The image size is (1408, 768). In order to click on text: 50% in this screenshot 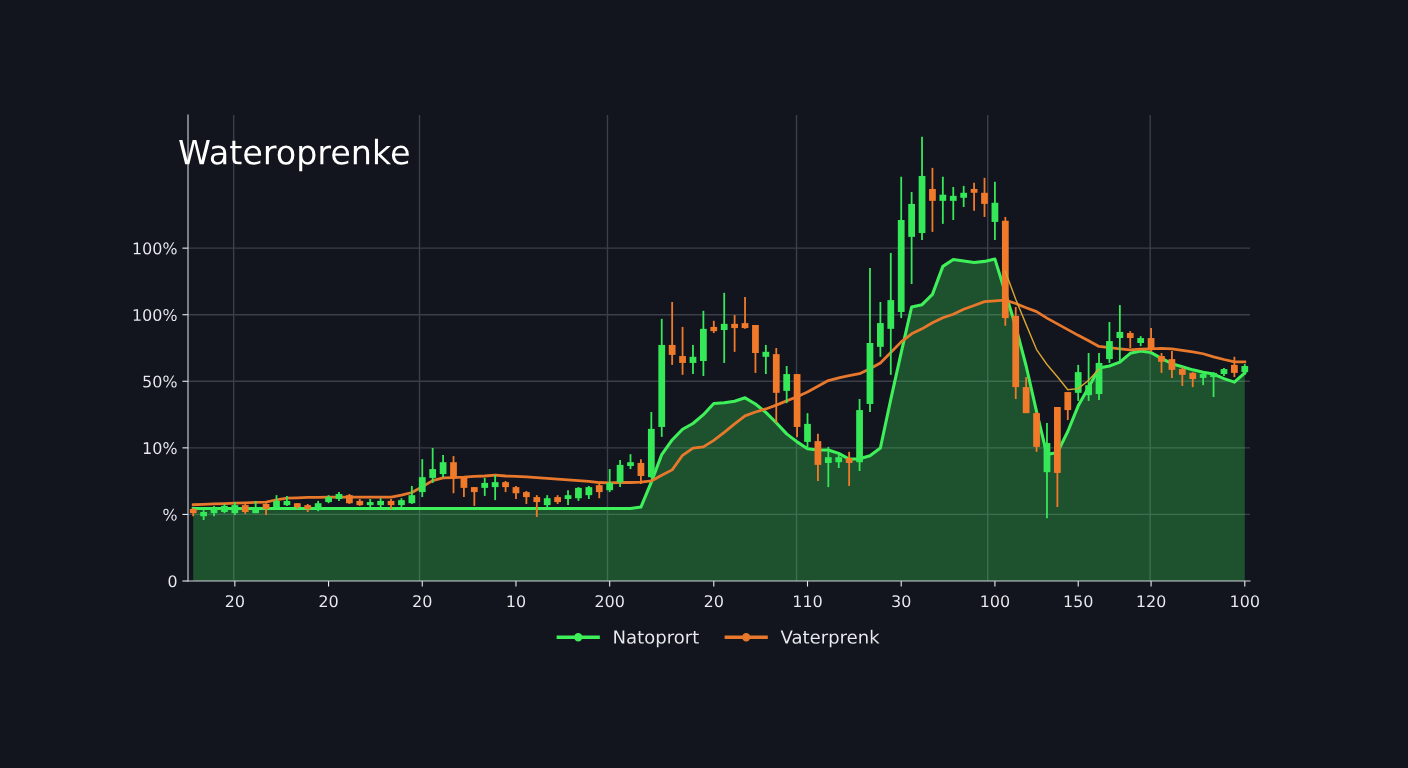, I will do `click(160, 381)`.